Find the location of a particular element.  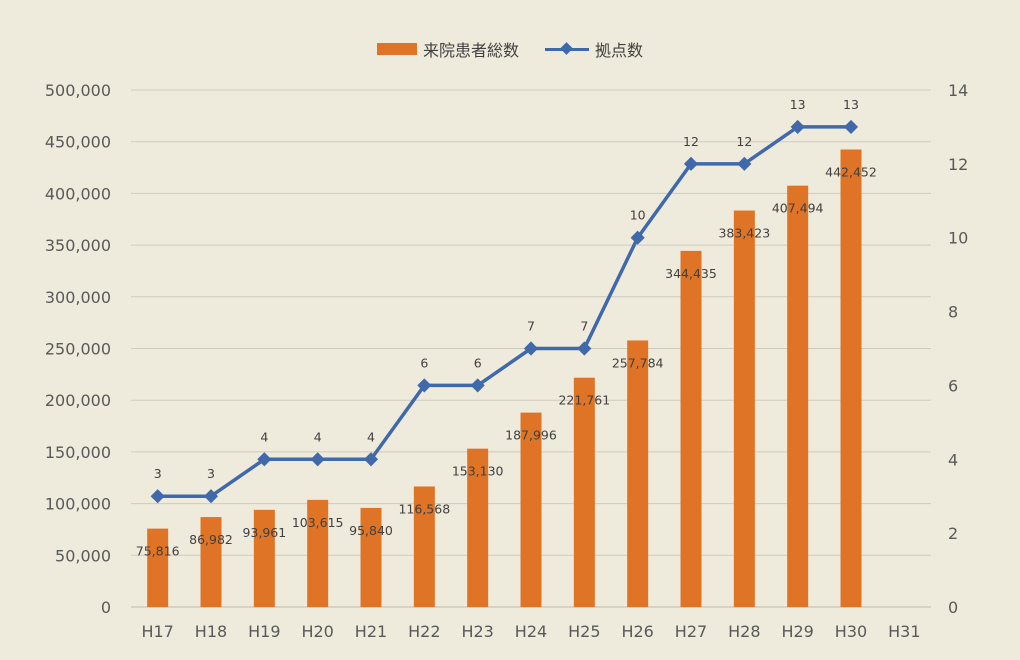

y-right-tick-label: 4 is located at coordinates (953, 459).